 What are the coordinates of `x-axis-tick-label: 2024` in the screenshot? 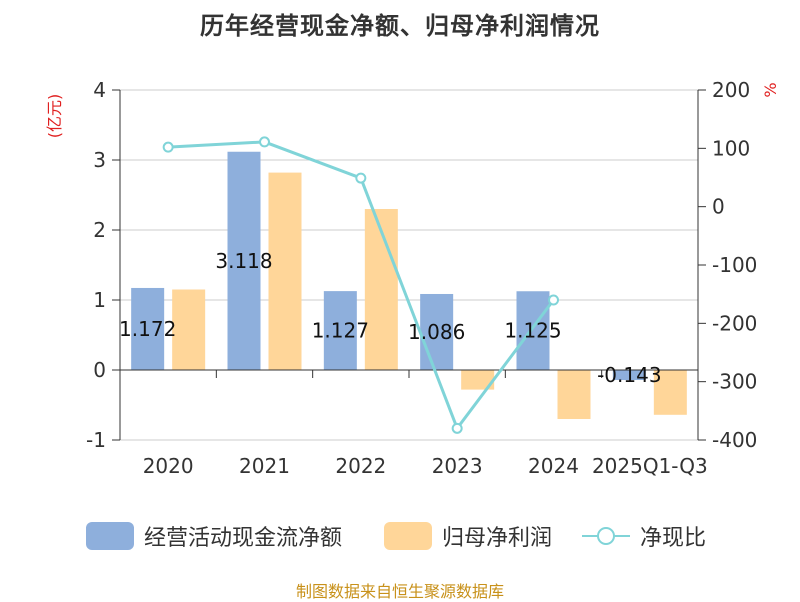 It's located at (553, 466).